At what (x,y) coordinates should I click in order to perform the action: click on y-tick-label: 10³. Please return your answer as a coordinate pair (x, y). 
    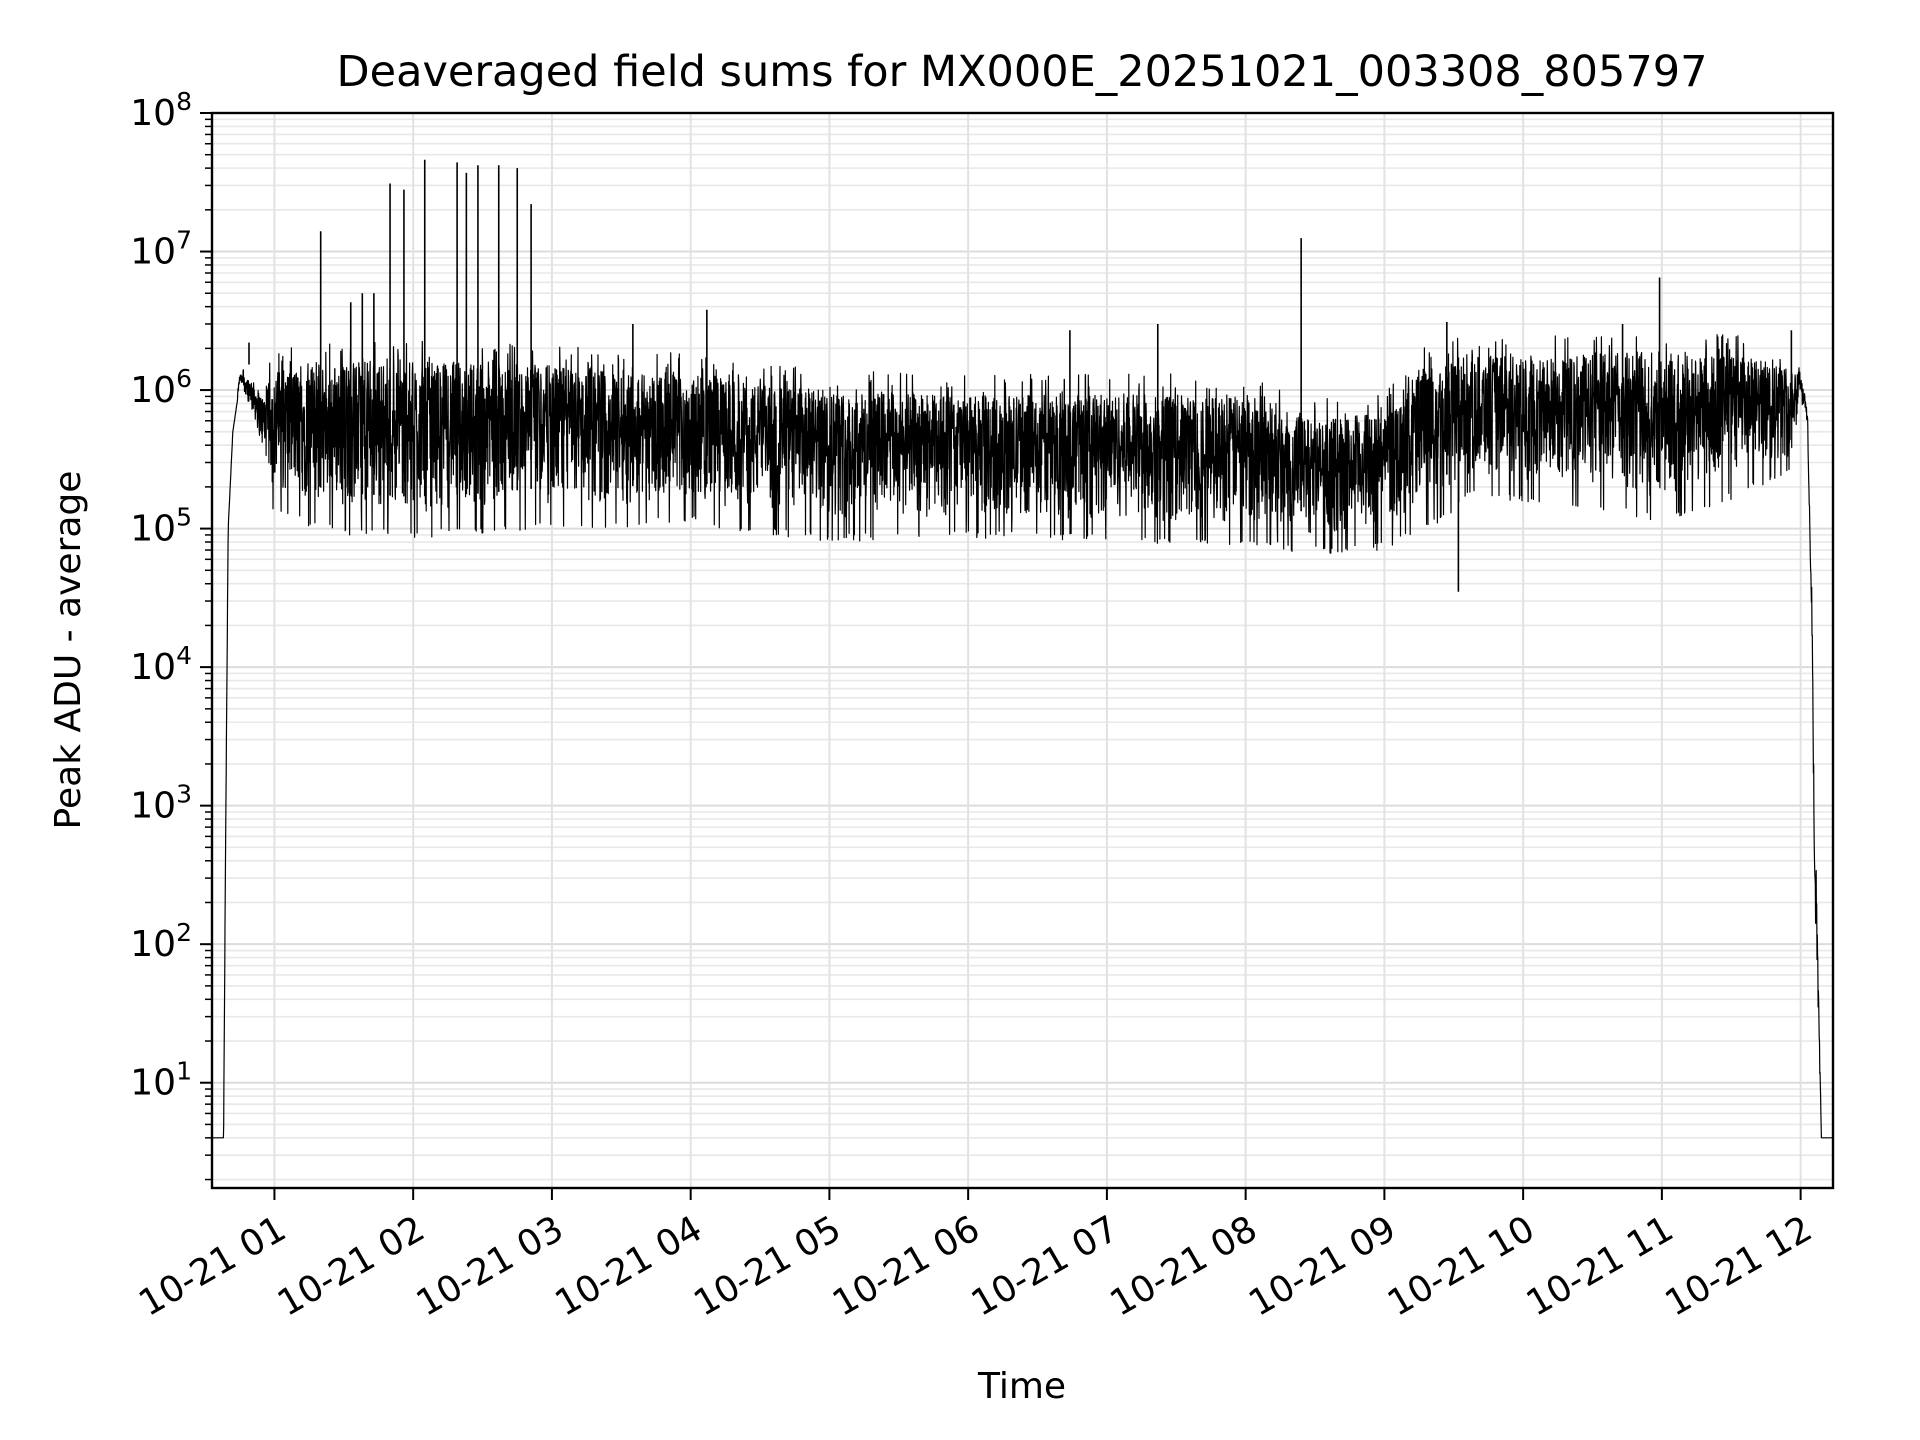
    Looking at the image, I should click on (161, 803).